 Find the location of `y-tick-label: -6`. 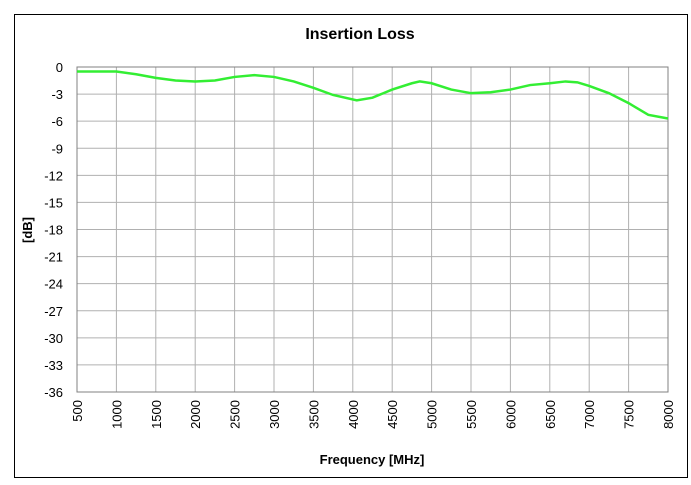

y-tick-label: -6 is located at coordinates (57, 121).